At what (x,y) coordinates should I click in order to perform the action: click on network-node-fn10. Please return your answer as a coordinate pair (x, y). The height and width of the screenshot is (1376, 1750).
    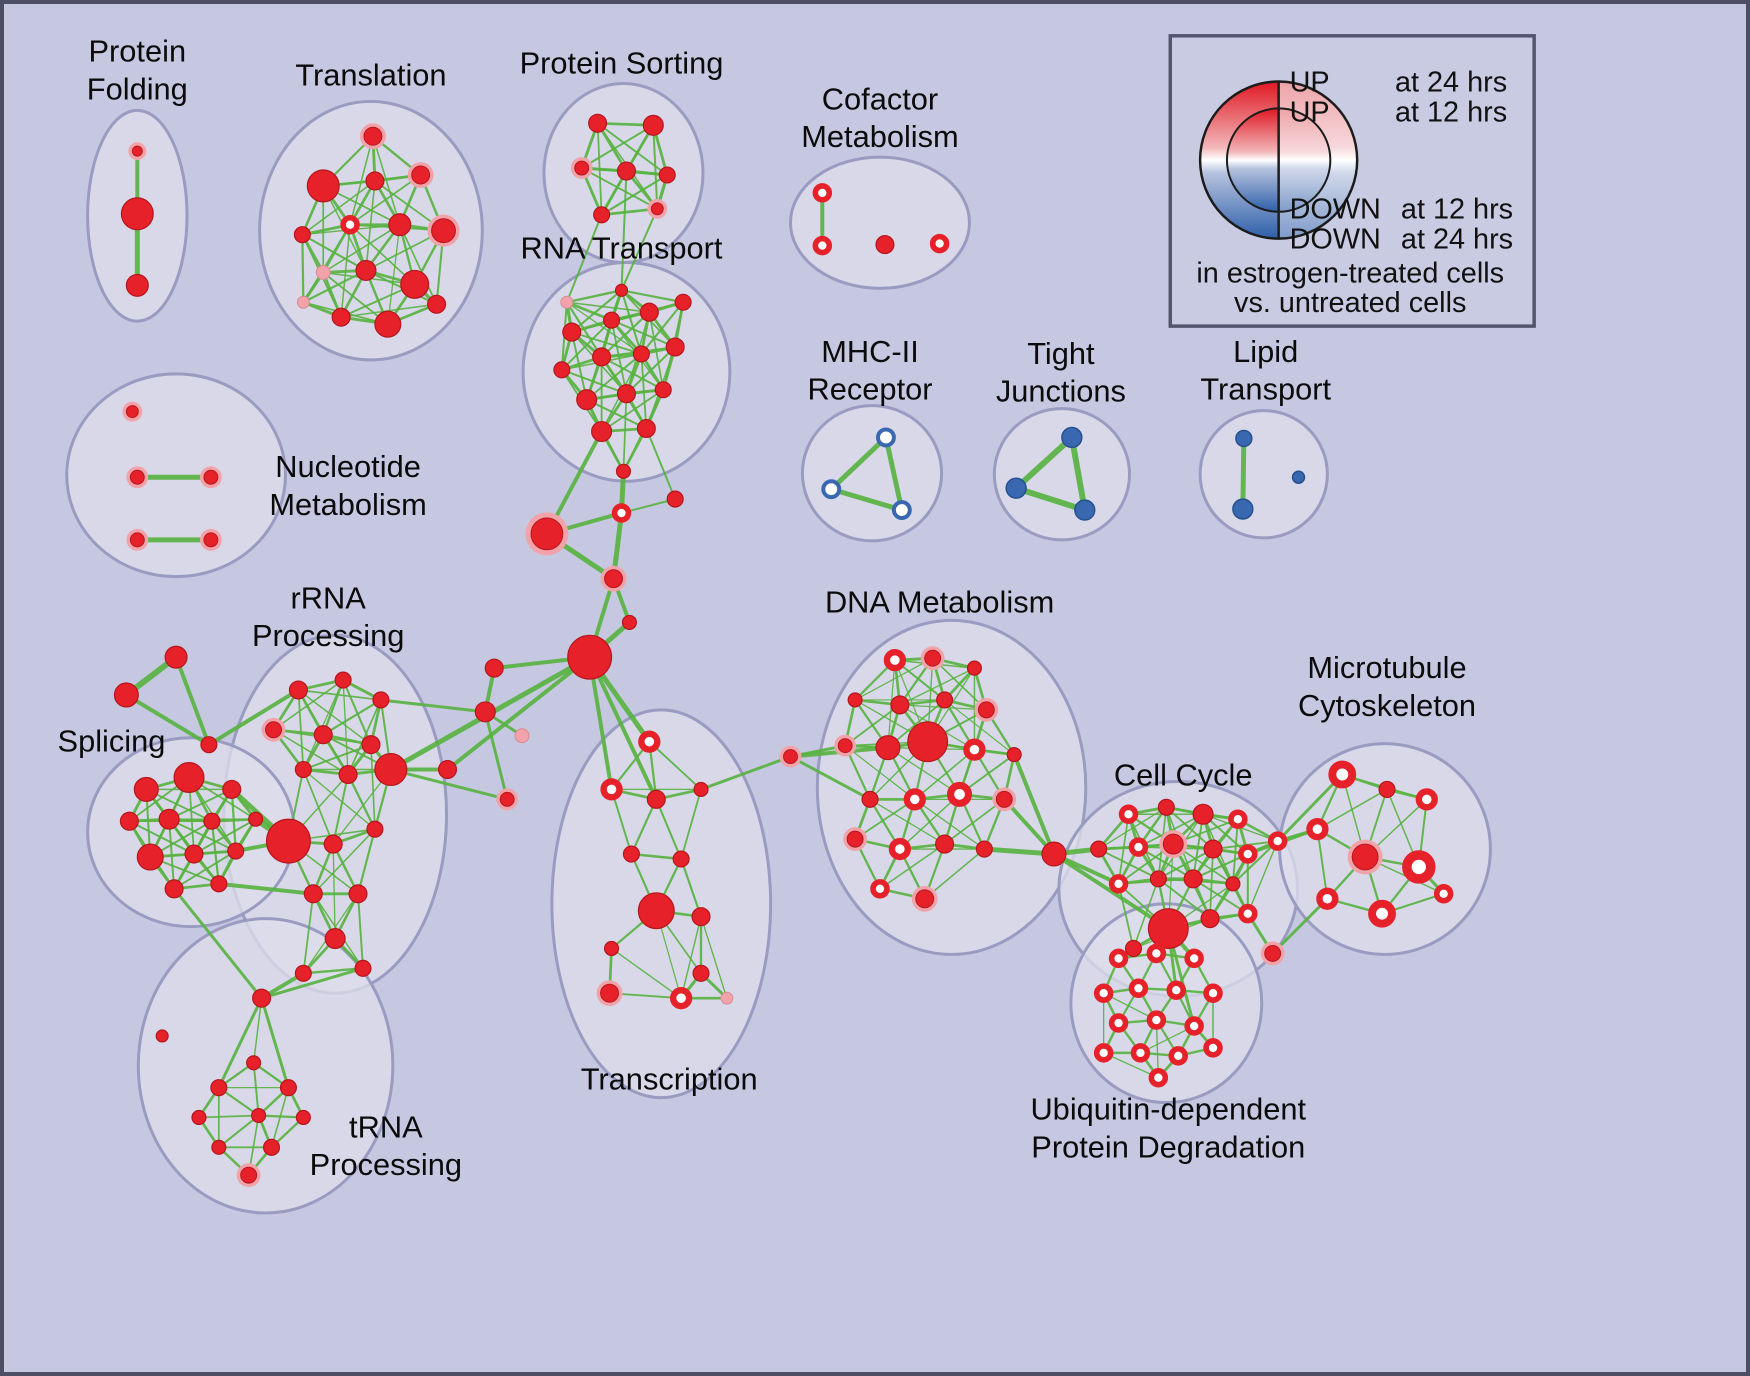
    Looking at the image, I should click on (507, 799).